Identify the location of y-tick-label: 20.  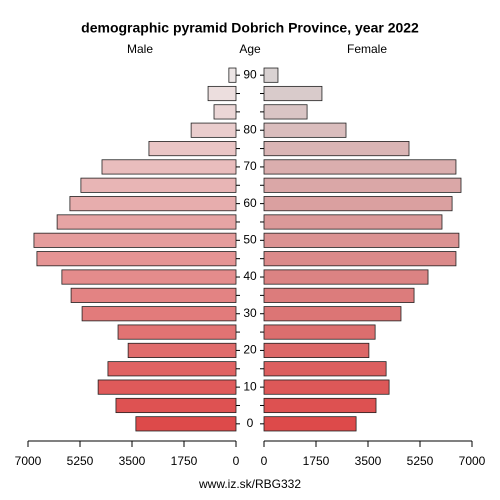
(250, 350).